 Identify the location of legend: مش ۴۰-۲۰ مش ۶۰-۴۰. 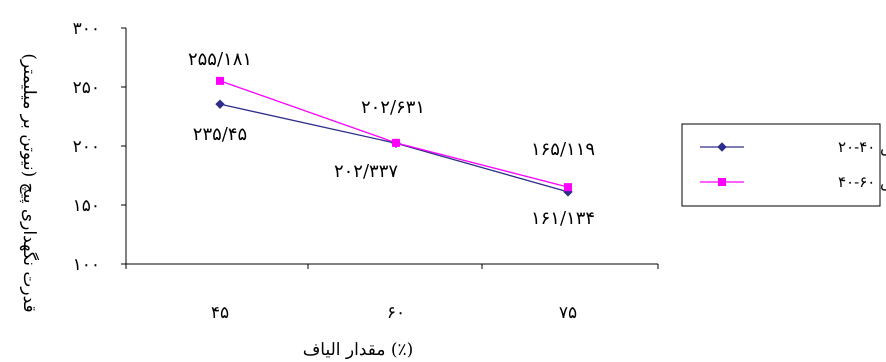
(783, 165).